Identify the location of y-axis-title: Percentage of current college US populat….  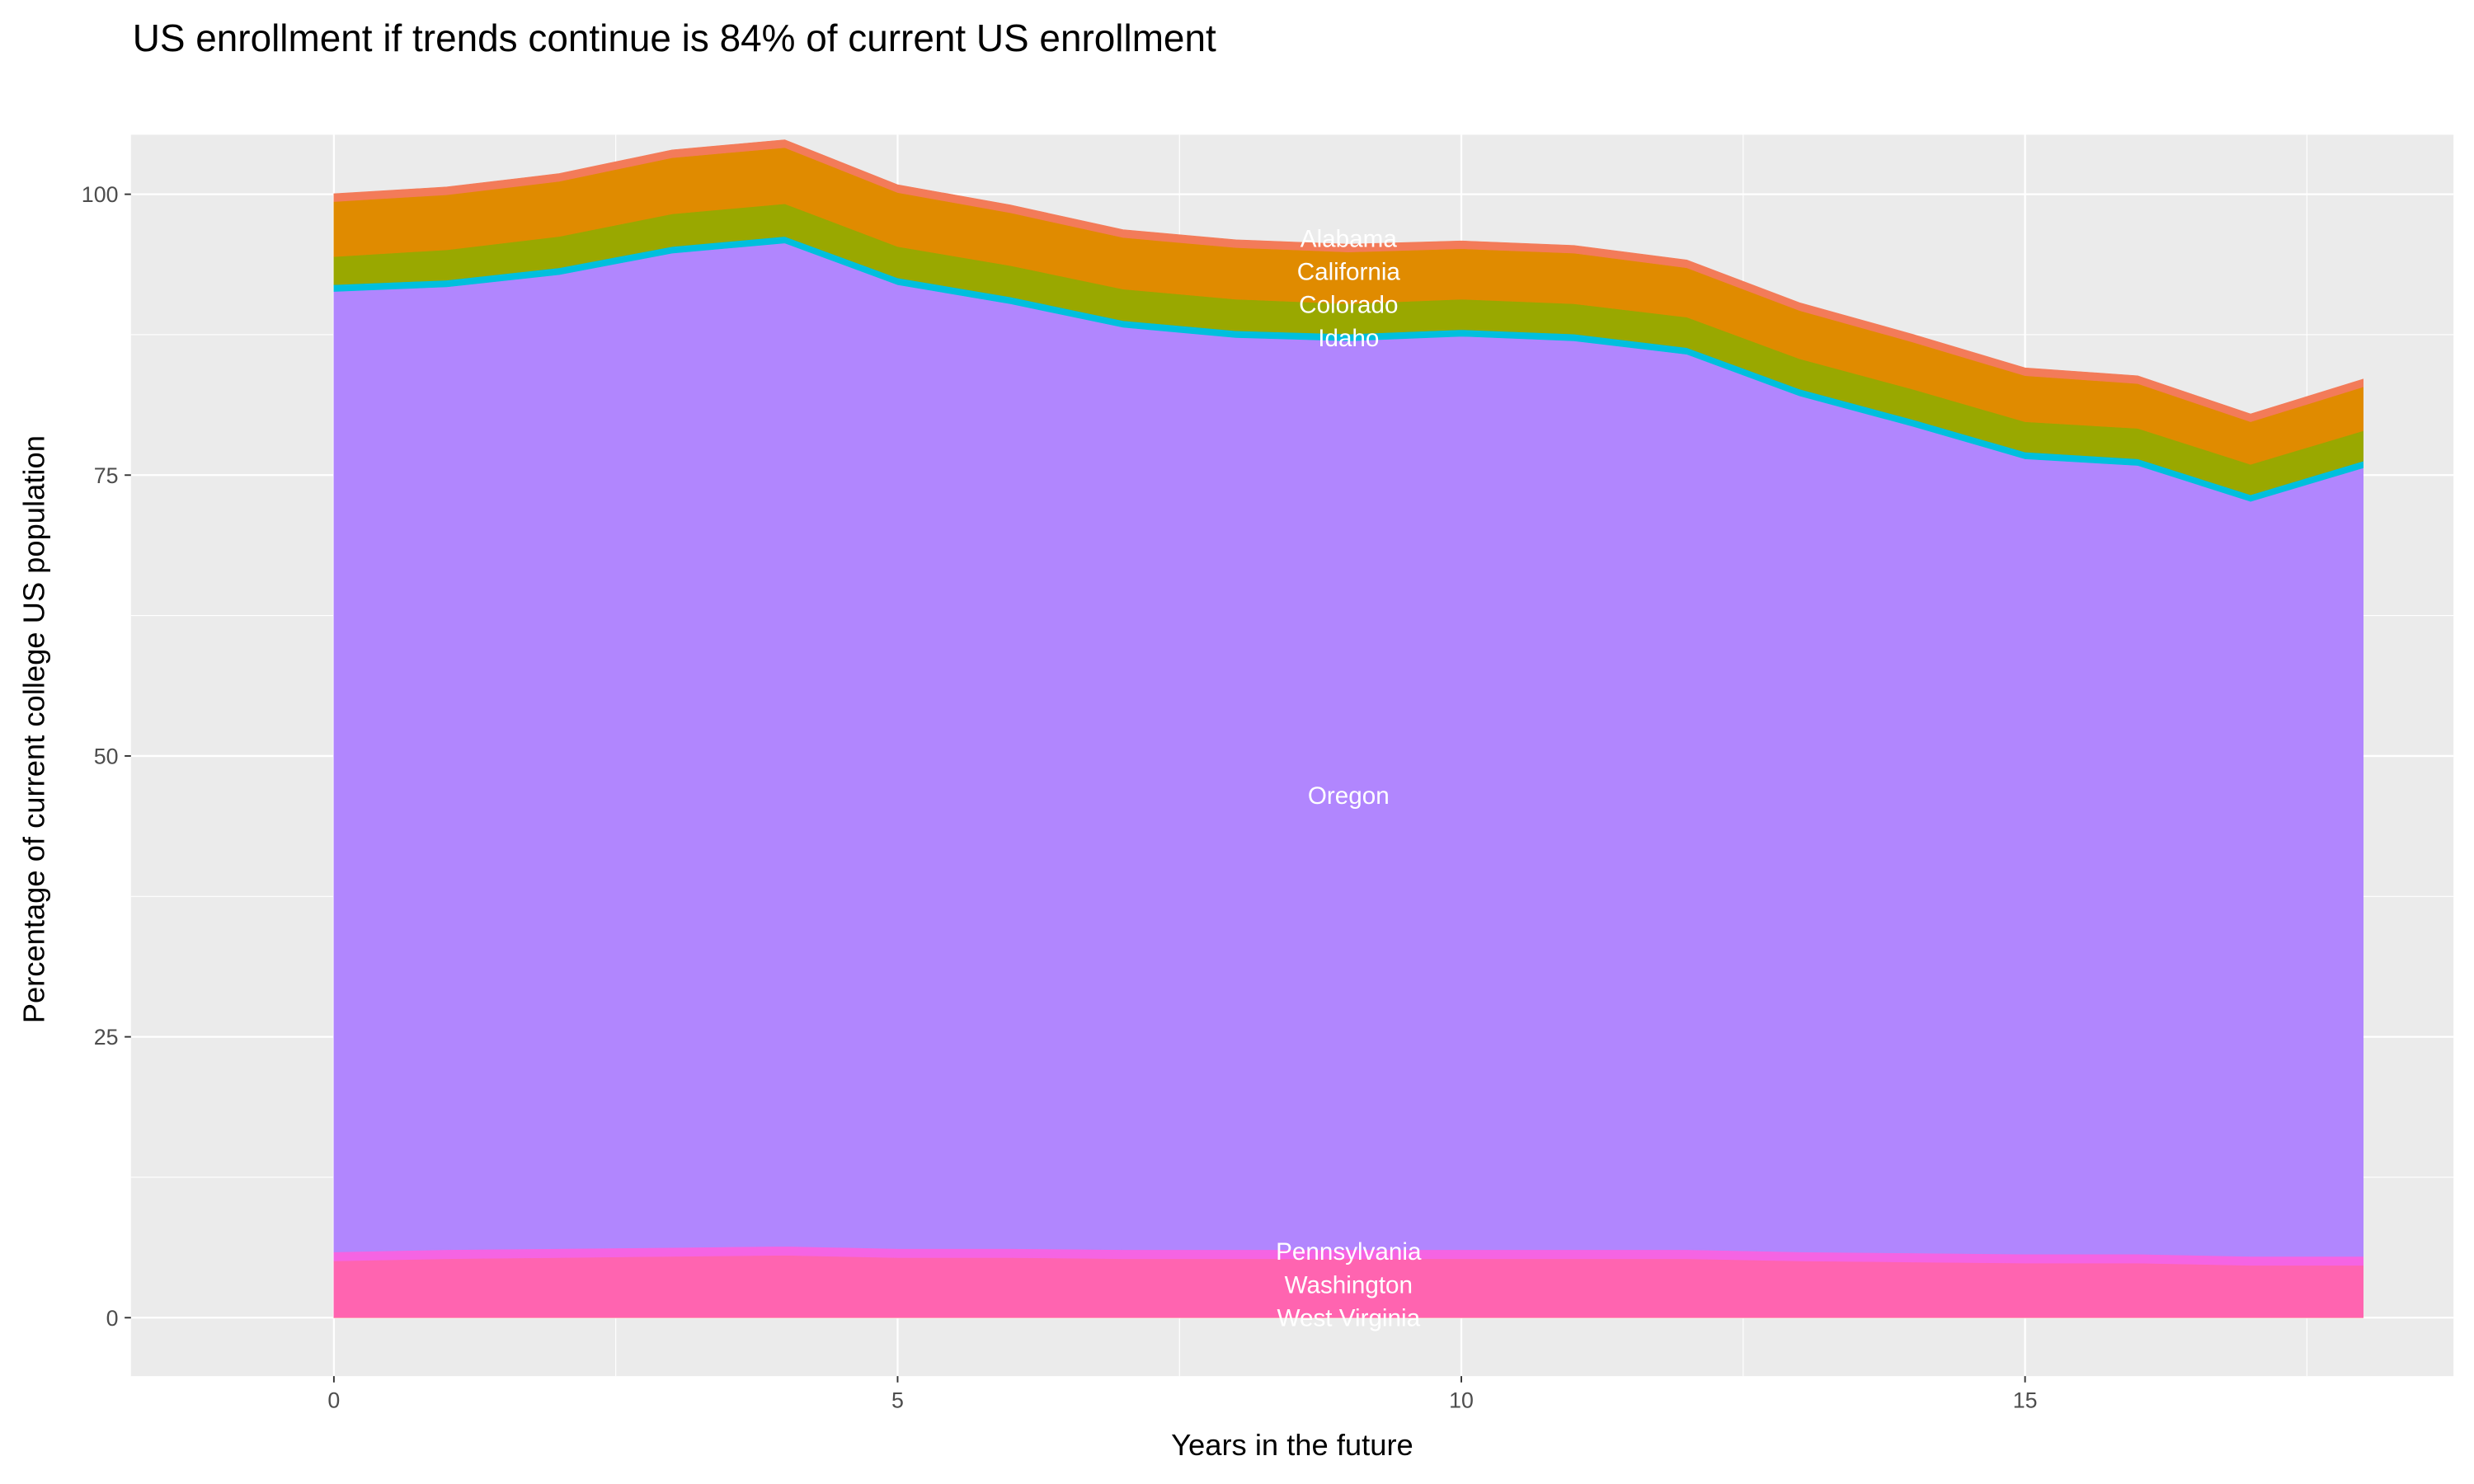
(34, 729).